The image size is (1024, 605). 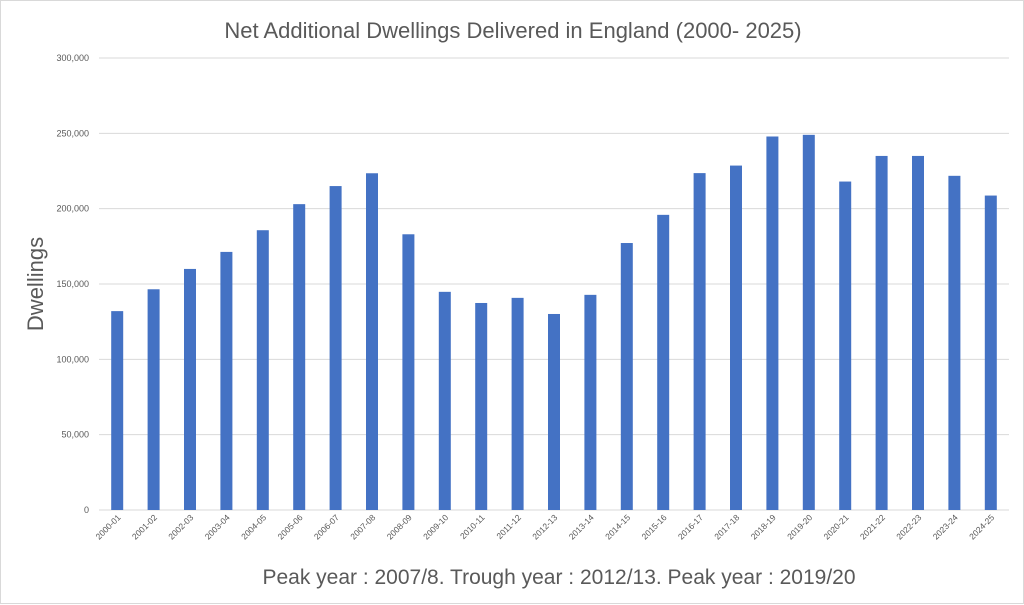 I want to click on x-tick-label: 2021-22, so click(x=872, y=526).